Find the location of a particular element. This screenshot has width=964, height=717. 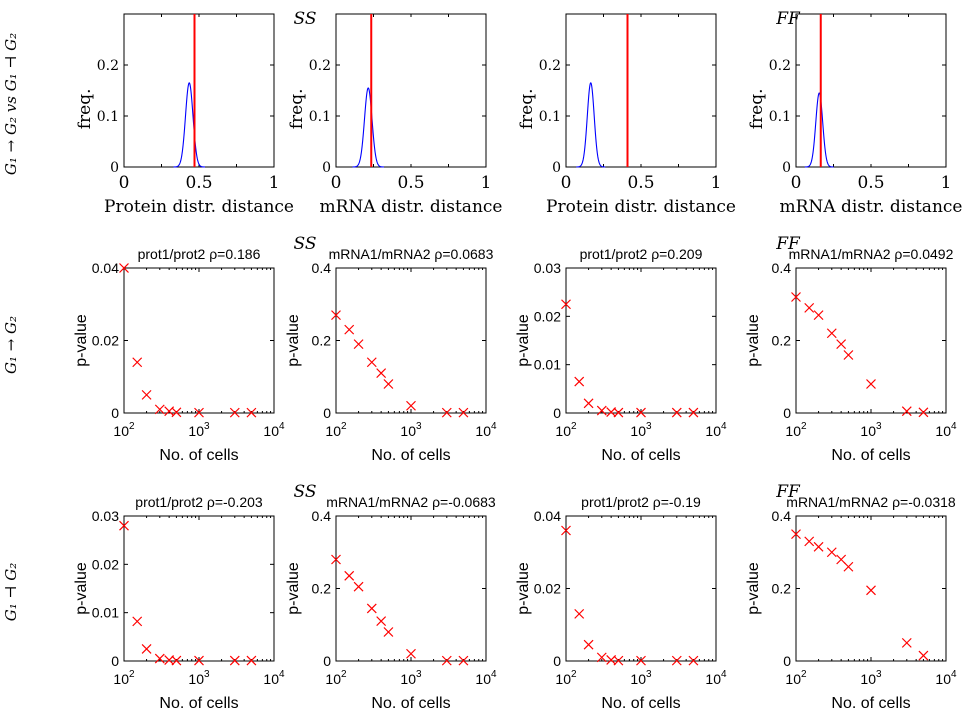

group-label-ss-row3: SS is located at coordinates (305, 492).